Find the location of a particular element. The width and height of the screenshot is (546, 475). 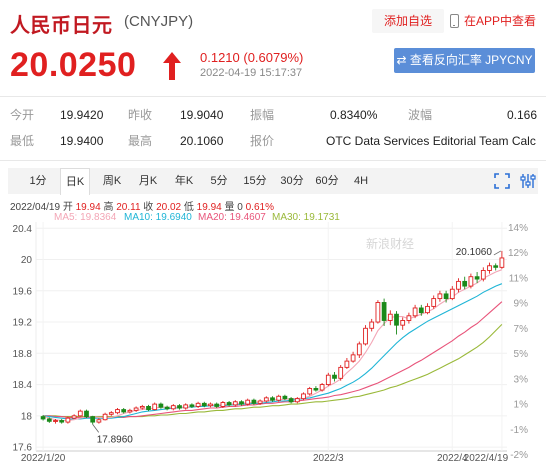

prev-close-label: 昨收 is located at coordinates (140, 115).